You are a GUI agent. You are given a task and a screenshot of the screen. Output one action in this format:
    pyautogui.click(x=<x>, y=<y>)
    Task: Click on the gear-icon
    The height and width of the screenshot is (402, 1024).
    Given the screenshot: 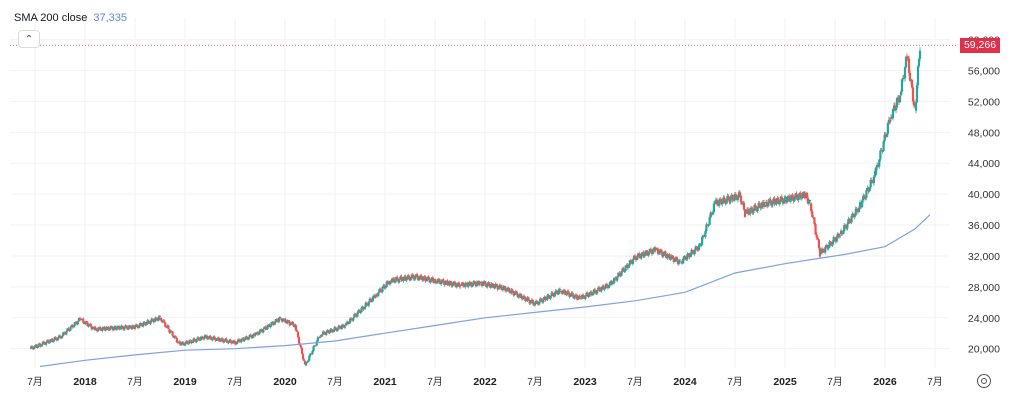 What is the action you would take?
    pyautogui.click(x=984, y=381)
    